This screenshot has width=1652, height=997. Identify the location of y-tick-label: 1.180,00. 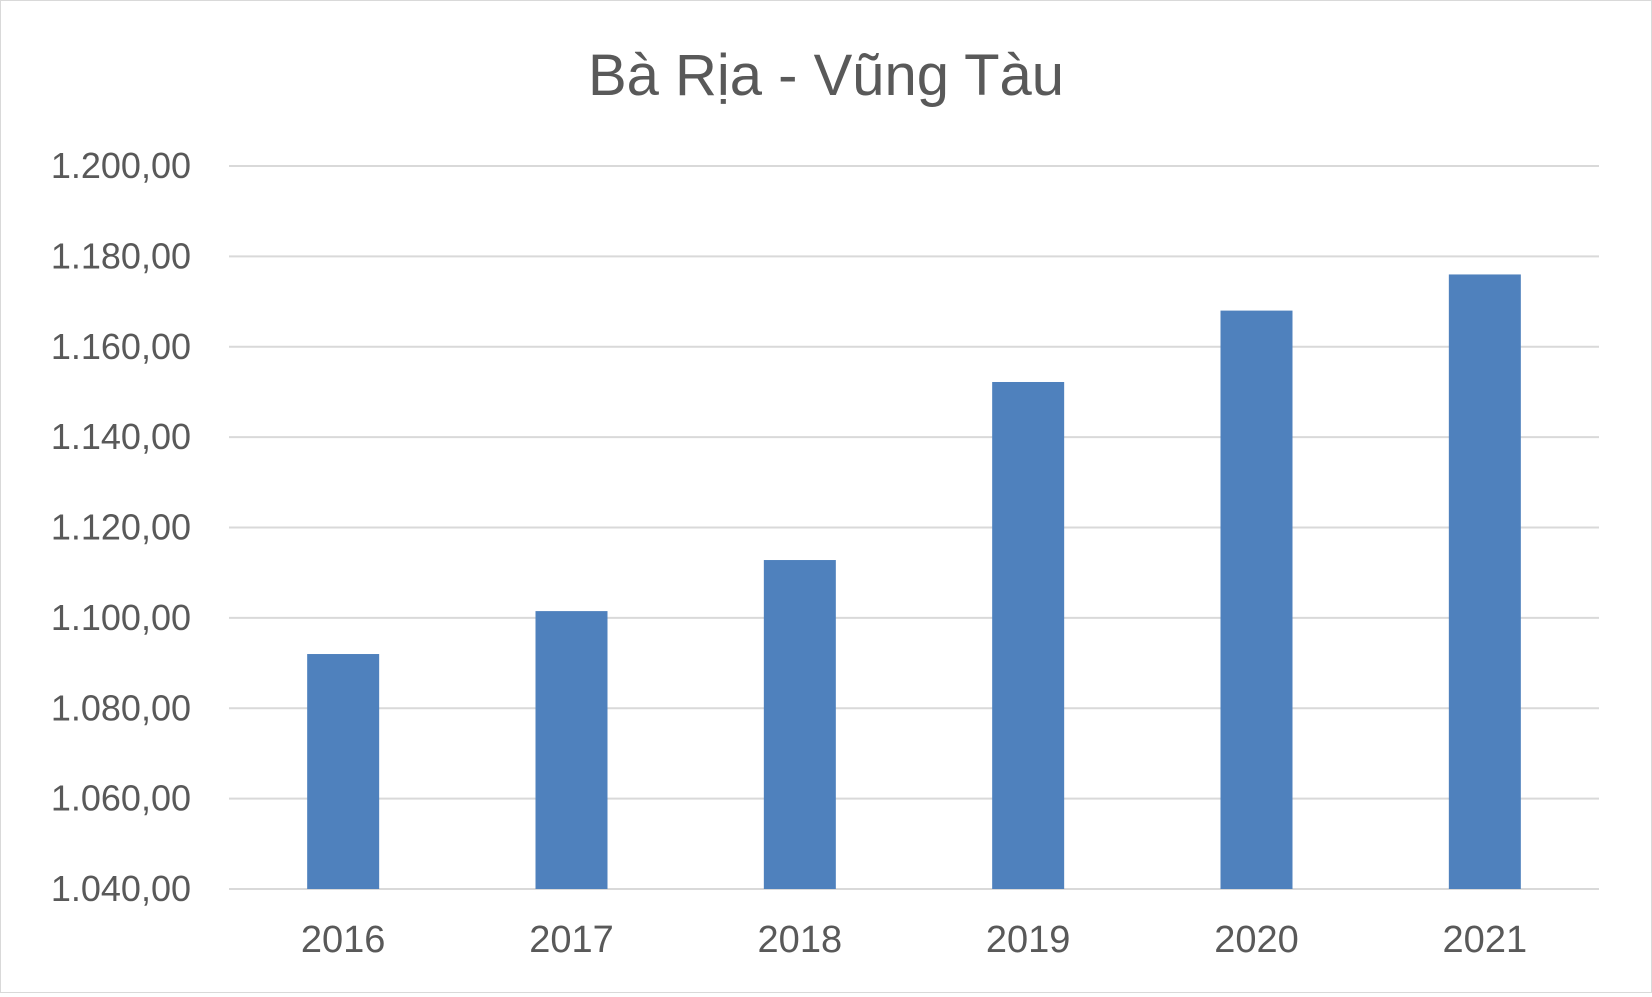
(121, 255).